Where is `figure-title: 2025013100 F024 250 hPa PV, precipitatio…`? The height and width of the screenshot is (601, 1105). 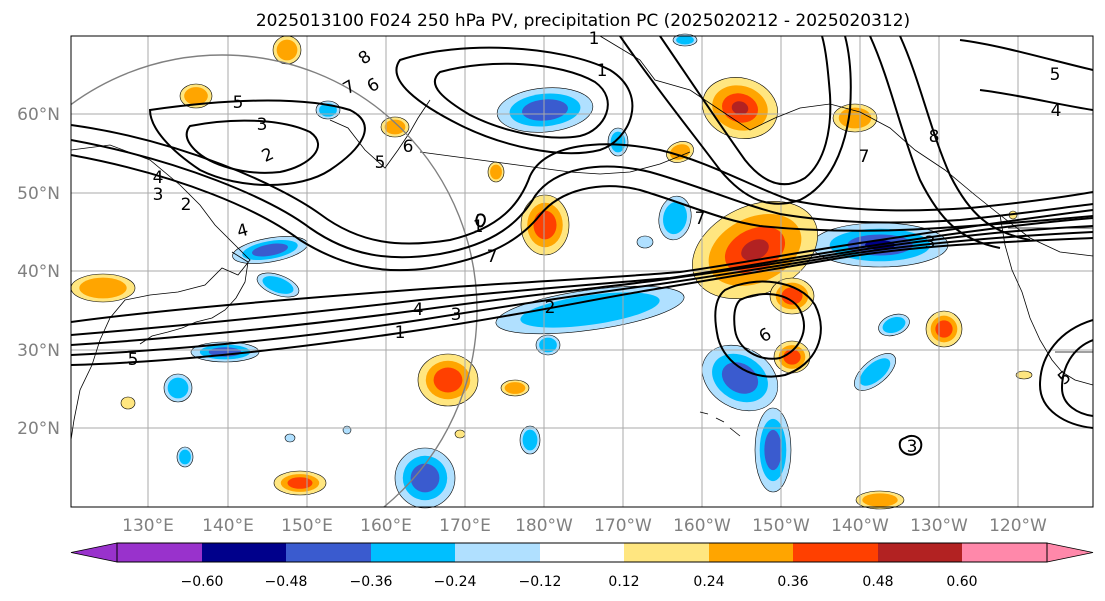 figure-title: 2025013100 F024 250 hPa PV, precipitatio… is located at coordinates (583, 21).